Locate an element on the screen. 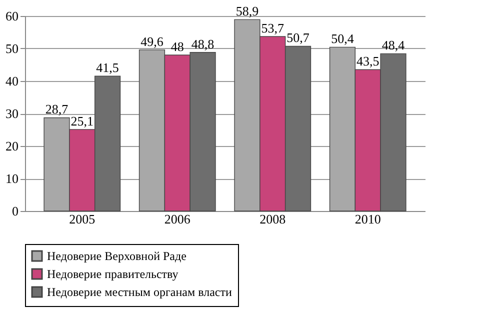  y-tick-label: 60 is located at coordinates (12, 16).